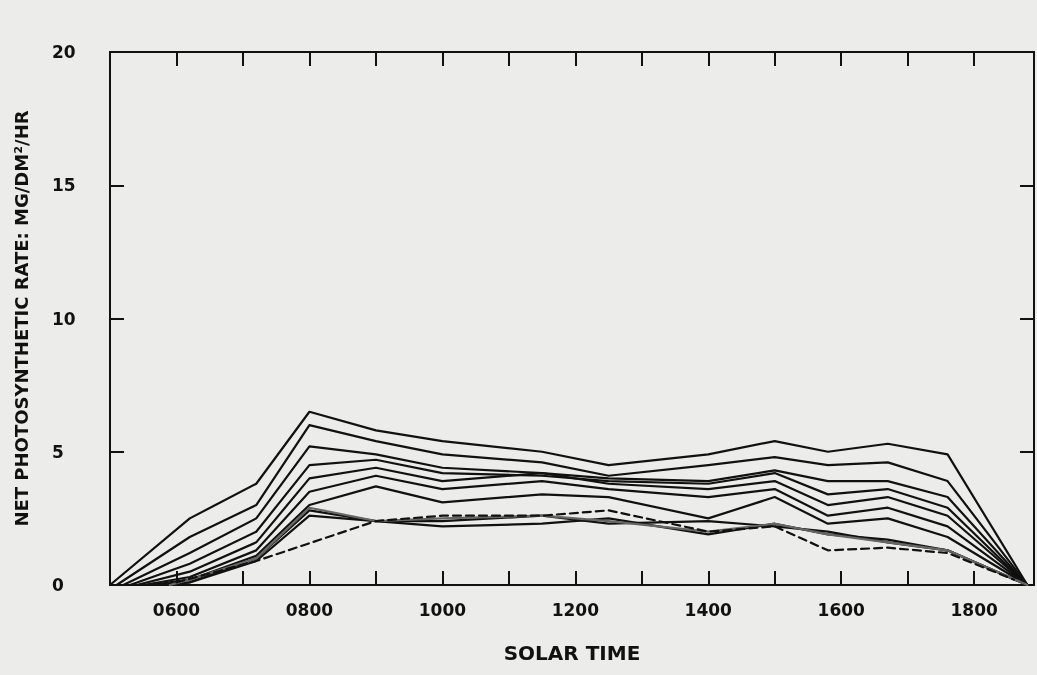  I want to click on y-tick-label: 20, so click(64, 52).